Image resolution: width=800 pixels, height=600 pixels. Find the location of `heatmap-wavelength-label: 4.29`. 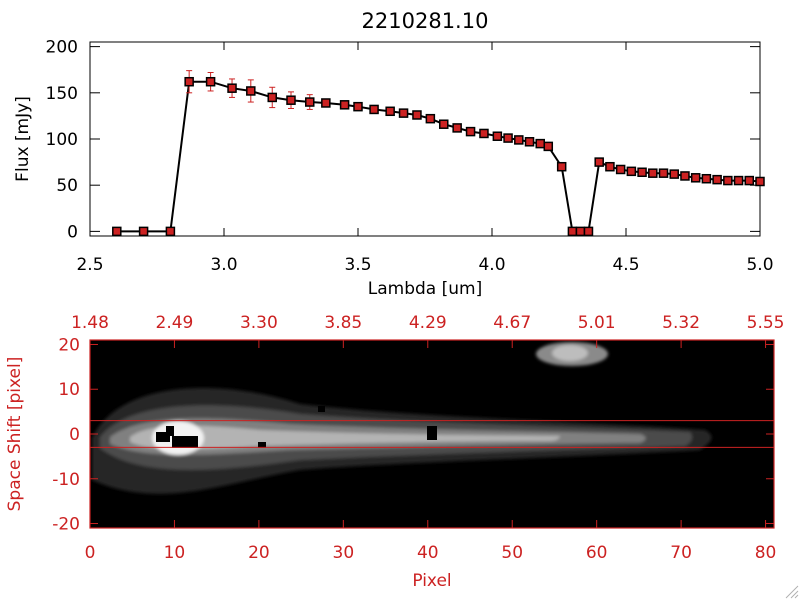

heatmap-wavelength-label: 4.29 is located at coordinates (428, 323).